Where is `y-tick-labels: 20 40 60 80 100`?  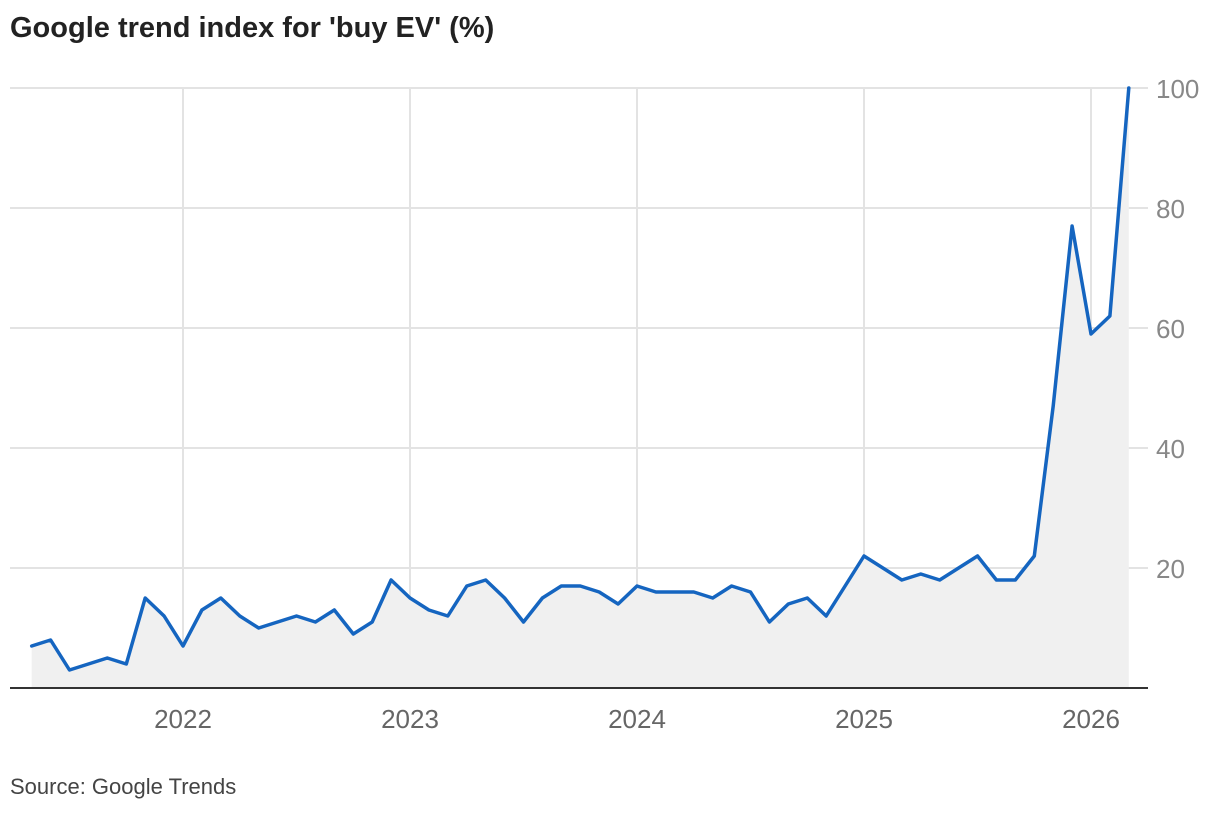
y-tick-labels: 20 40 60 80 100 is located at coordinates (1177, 329).